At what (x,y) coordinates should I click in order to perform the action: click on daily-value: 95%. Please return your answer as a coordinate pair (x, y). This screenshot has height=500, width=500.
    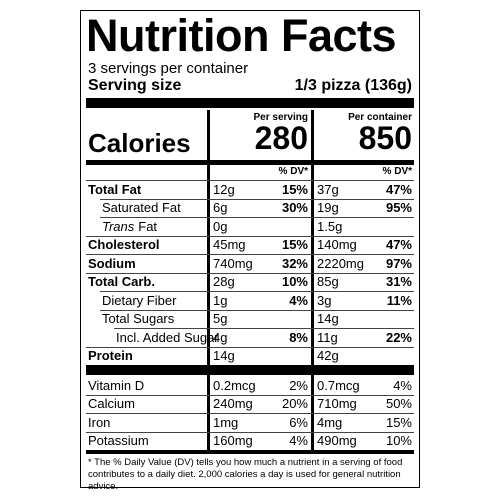
    Looking at the image, I should click on (398, 207).